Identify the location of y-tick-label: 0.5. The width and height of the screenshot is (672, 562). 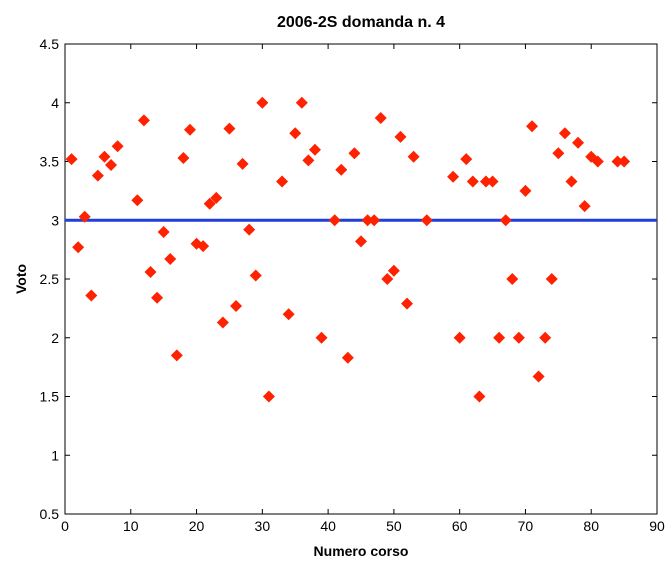
(50, 514).